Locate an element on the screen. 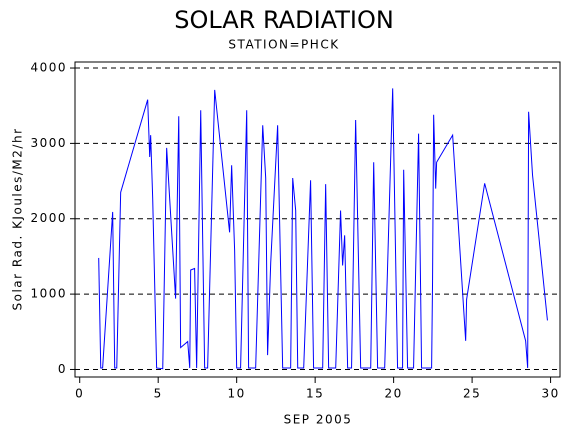 The height and width of the screenshot is (434, 570). x-tick-label: 10 is located at coordinates (237, 394).